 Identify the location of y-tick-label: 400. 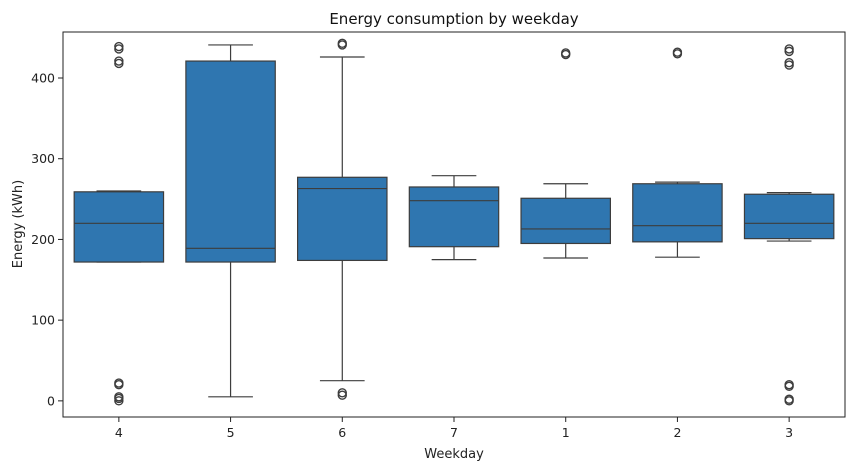
(43, 78).